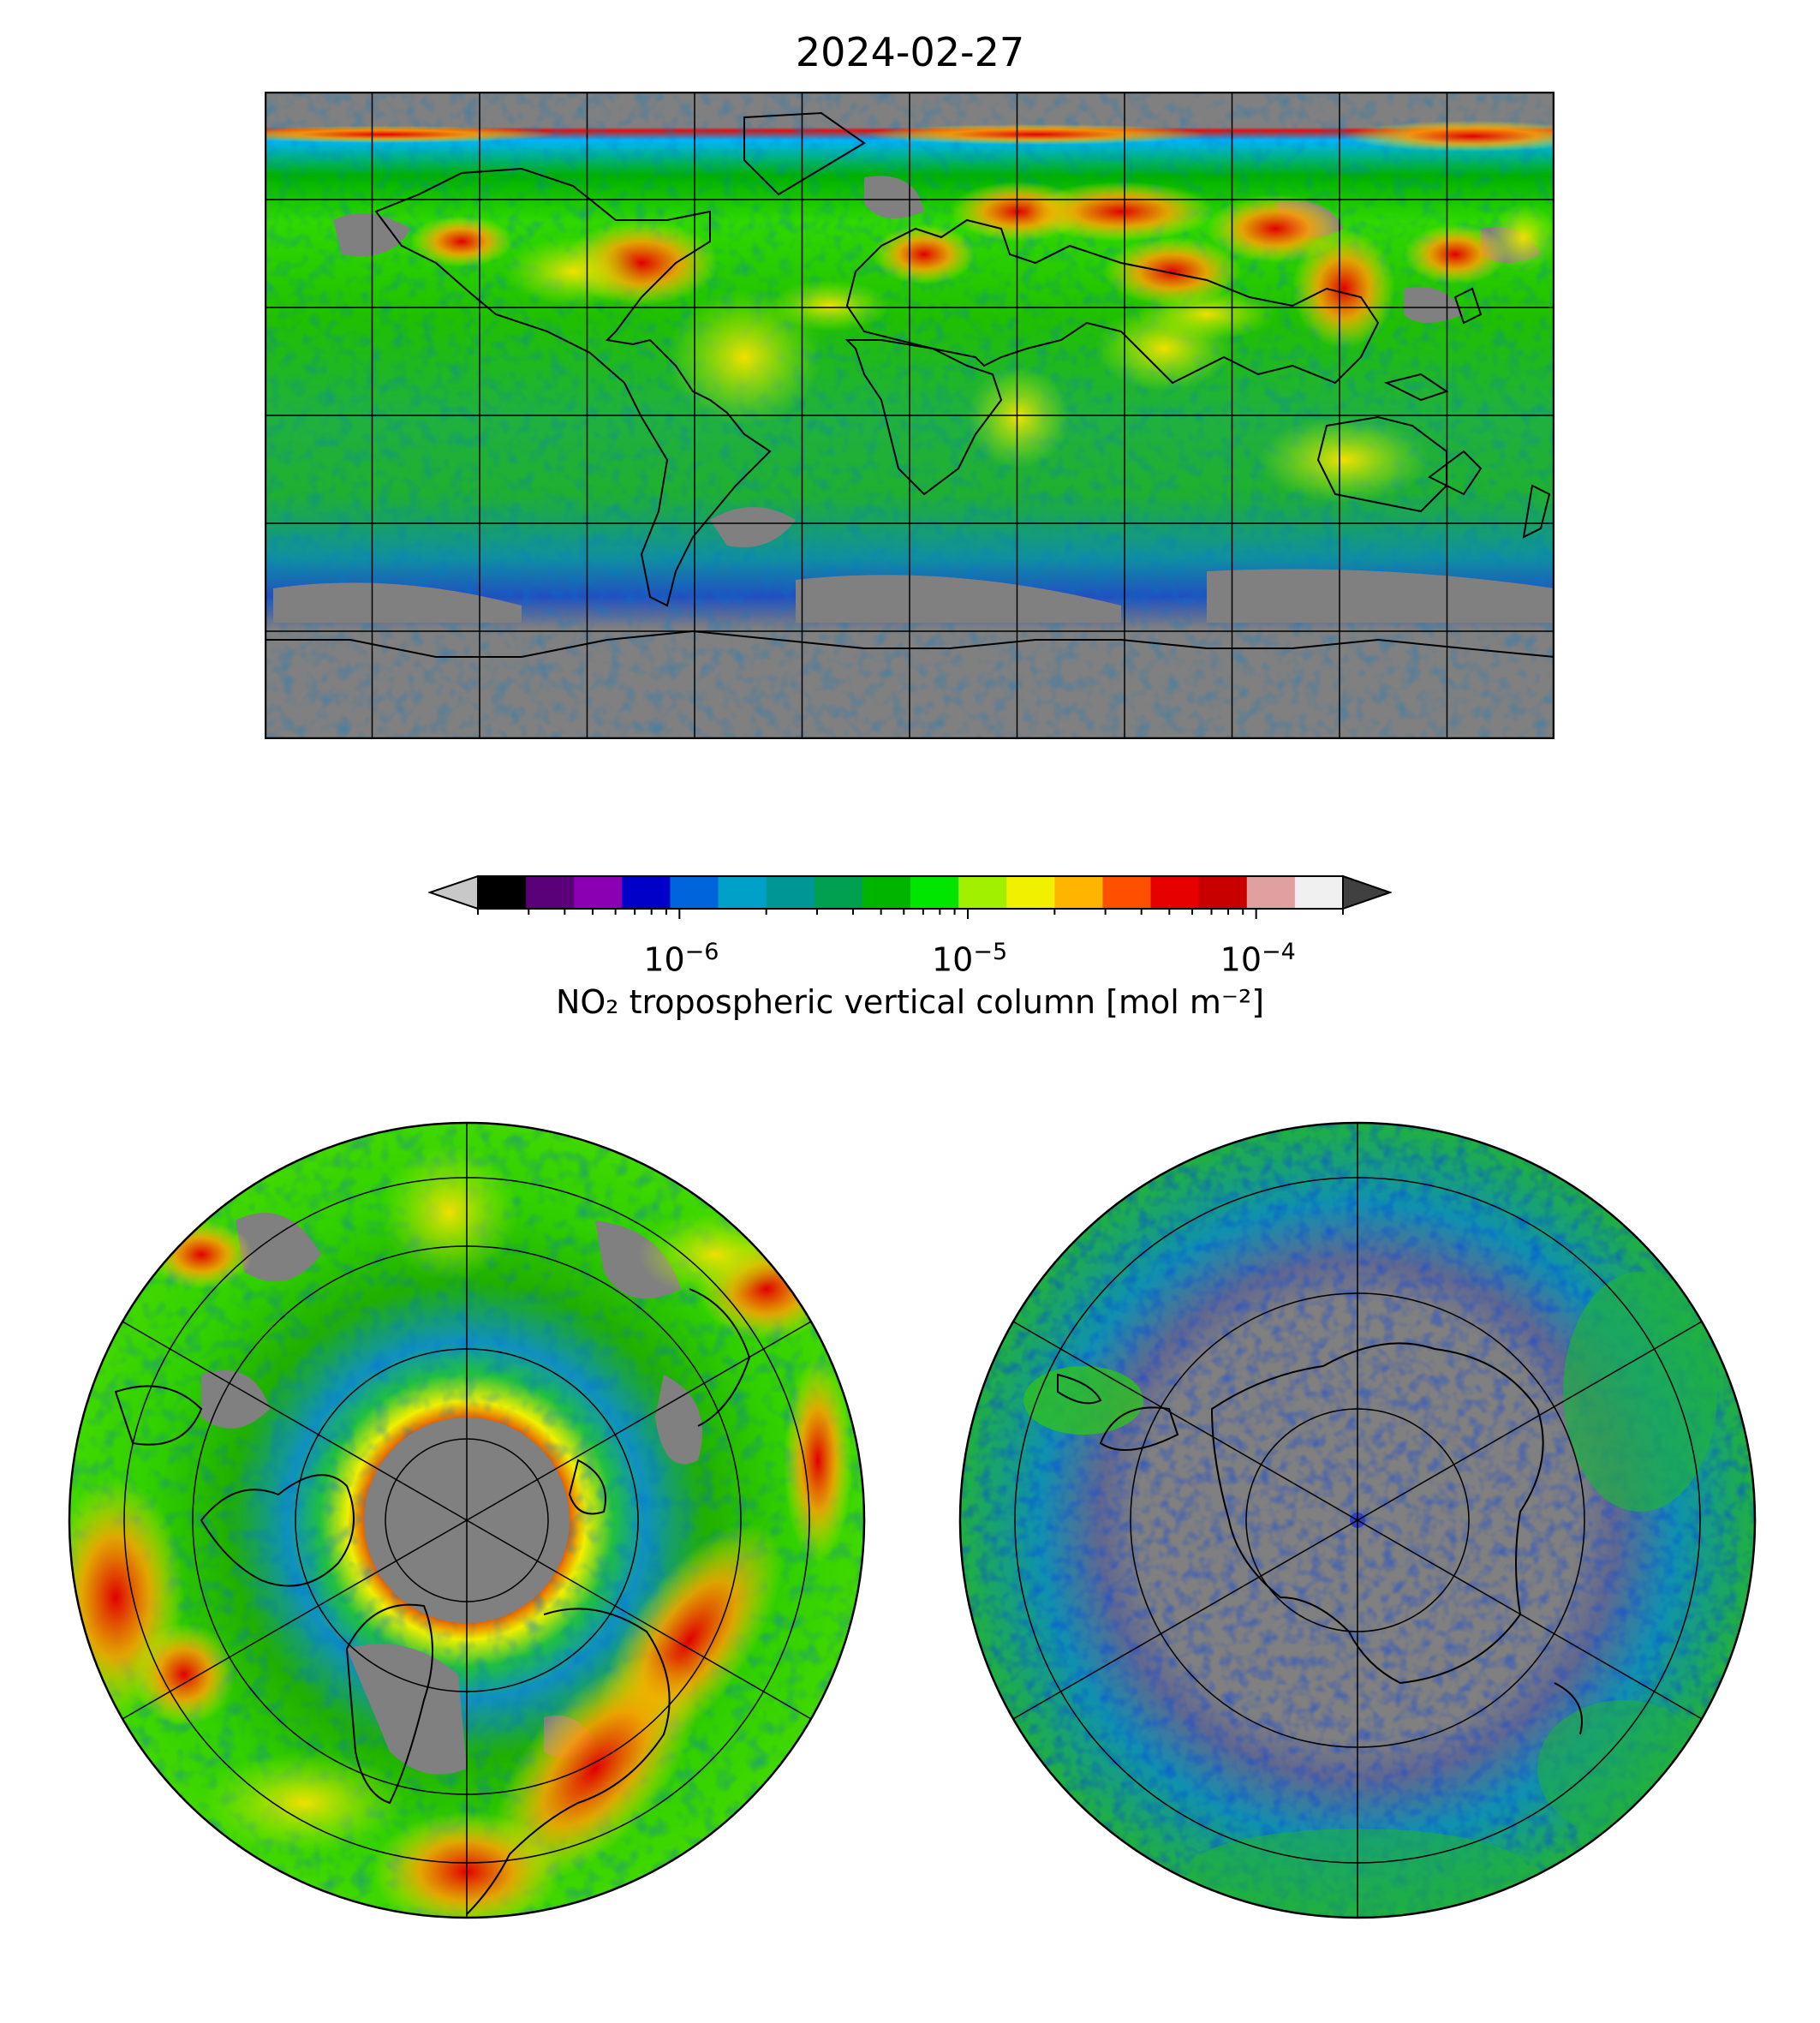  Describe the element at coordinates (910, 52) in the screenshot. I see `figure-title: 2024-02-27` at that location.